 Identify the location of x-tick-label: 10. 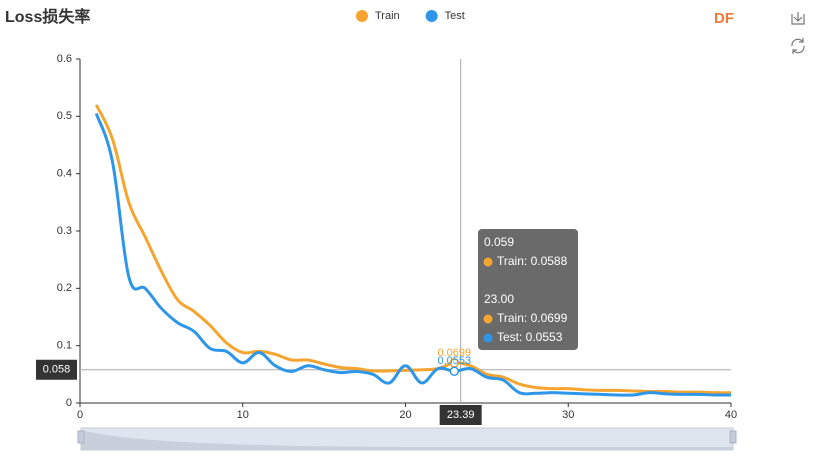
(243, 415).